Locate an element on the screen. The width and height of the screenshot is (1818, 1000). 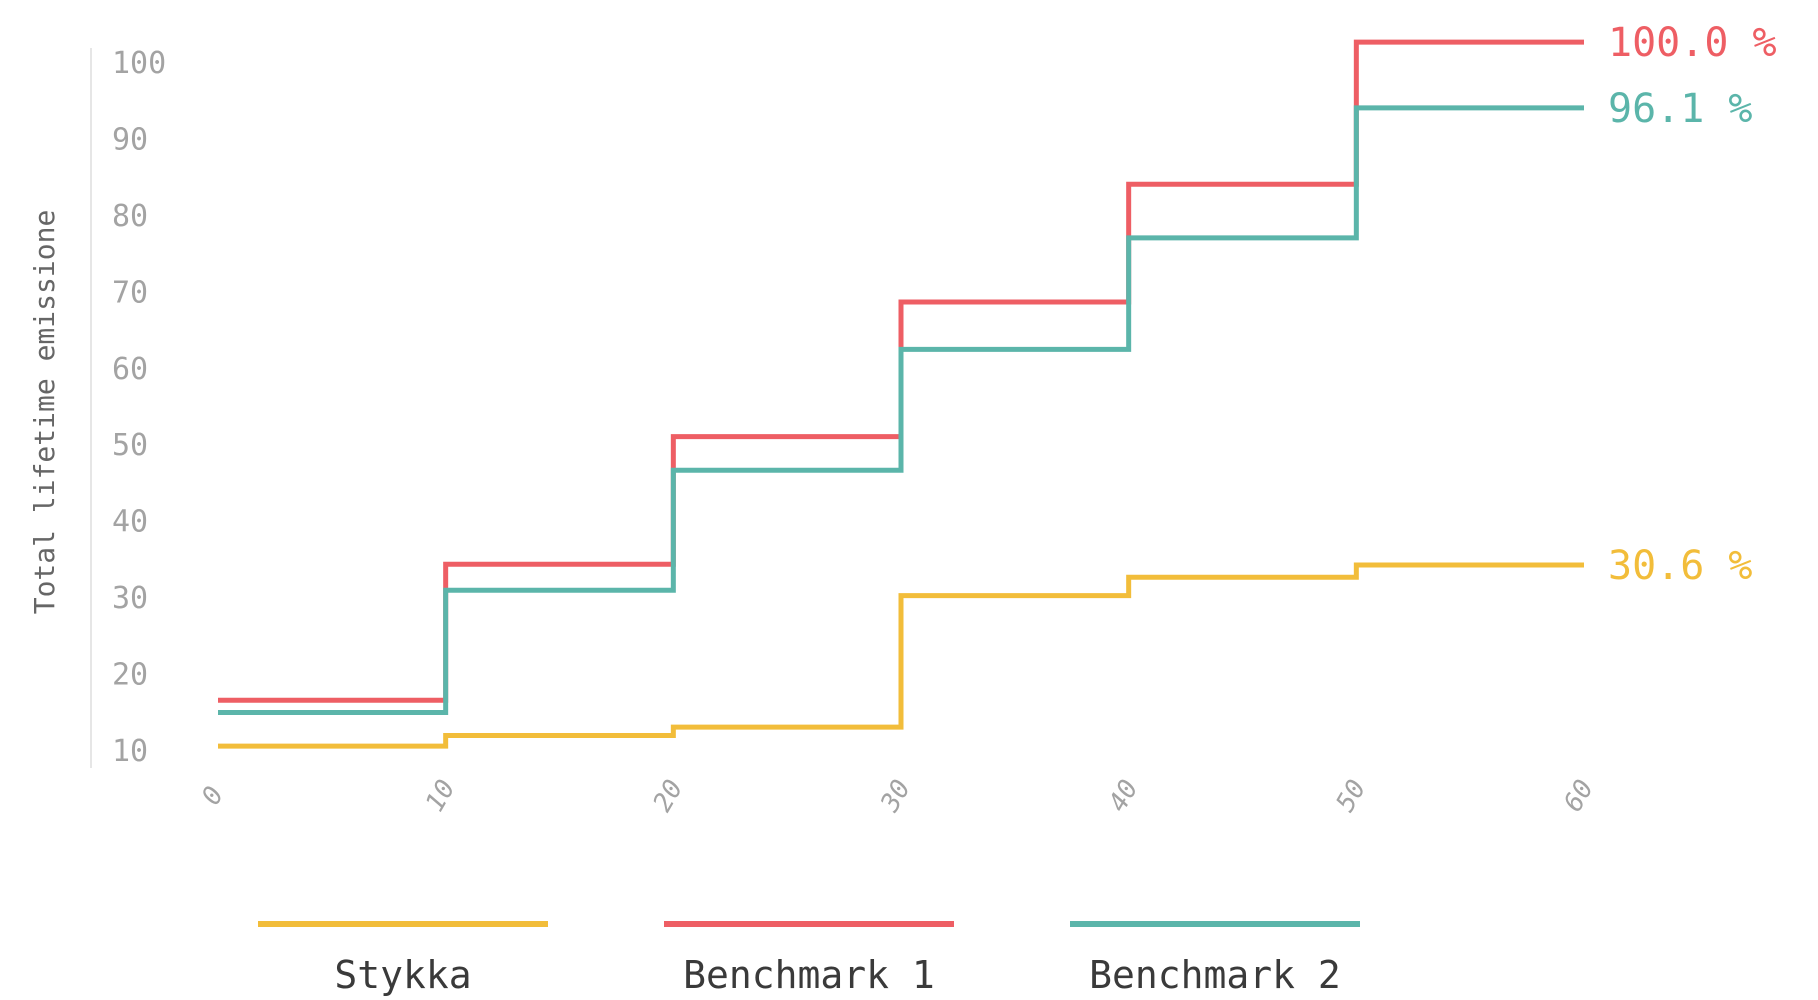
y-tick-label: 60 is located at coordinates (130, 369).